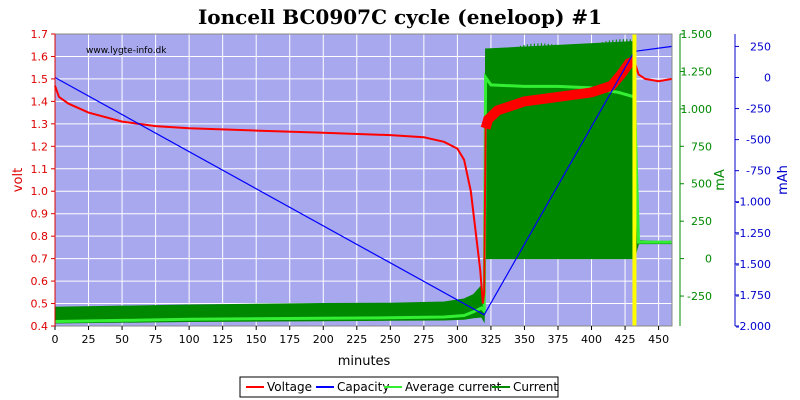 The width and height of the screenshot is (800, 400). I want to click on y-tick-label-voltage: 1.0, so click(40, 191).